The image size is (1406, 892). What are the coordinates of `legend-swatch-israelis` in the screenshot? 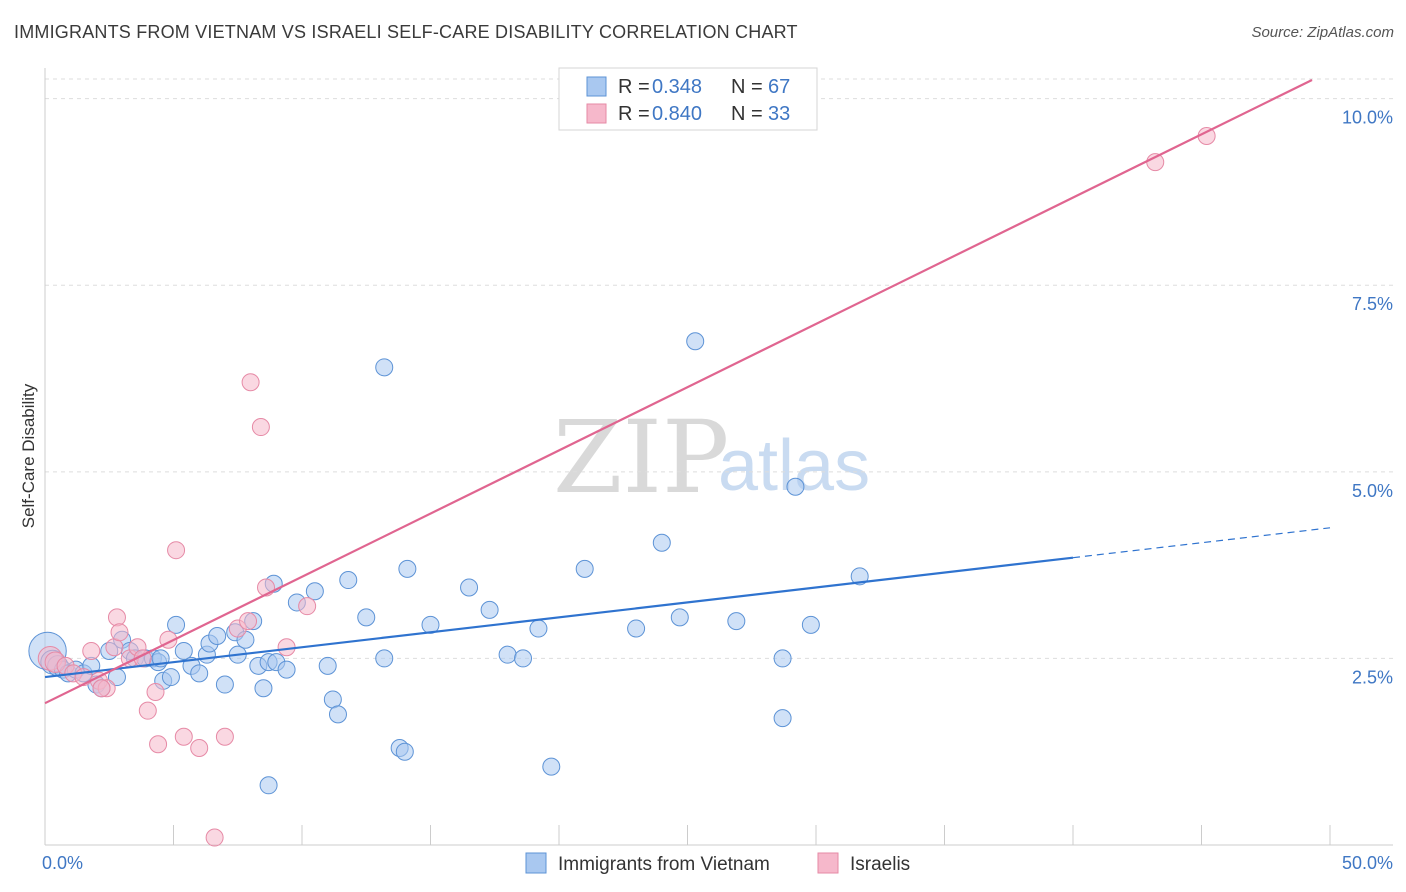 It's located at (596, 113).